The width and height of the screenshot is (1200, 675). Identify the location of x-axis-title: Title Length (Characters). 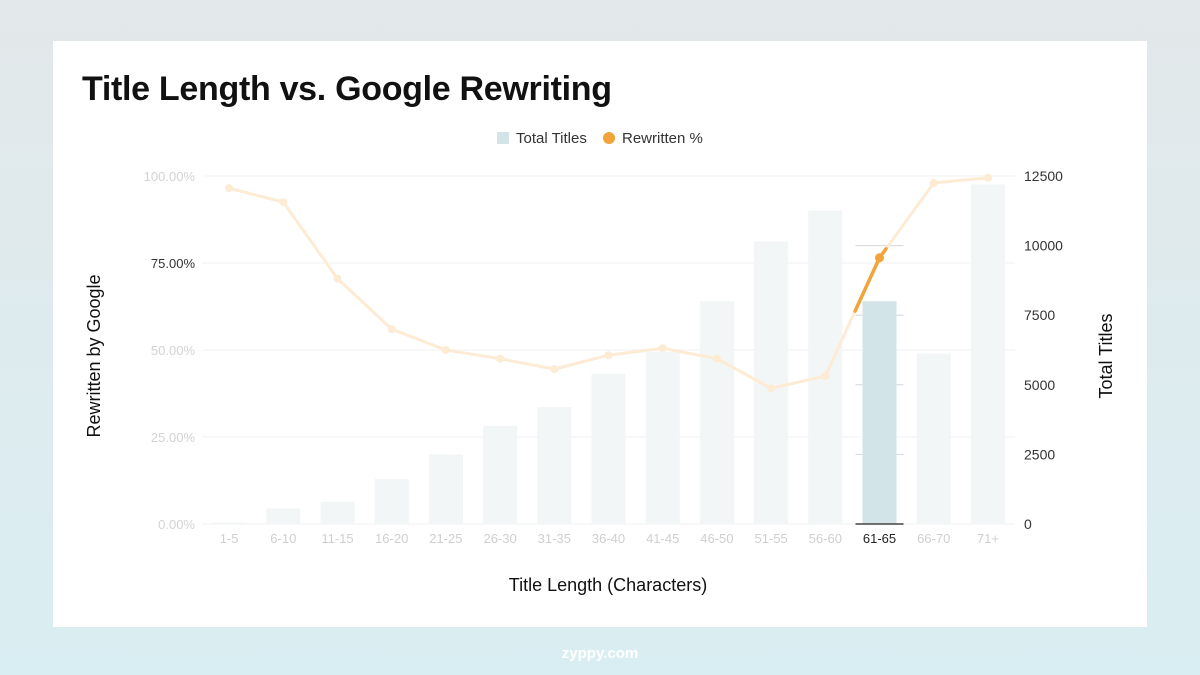
(608, 585).